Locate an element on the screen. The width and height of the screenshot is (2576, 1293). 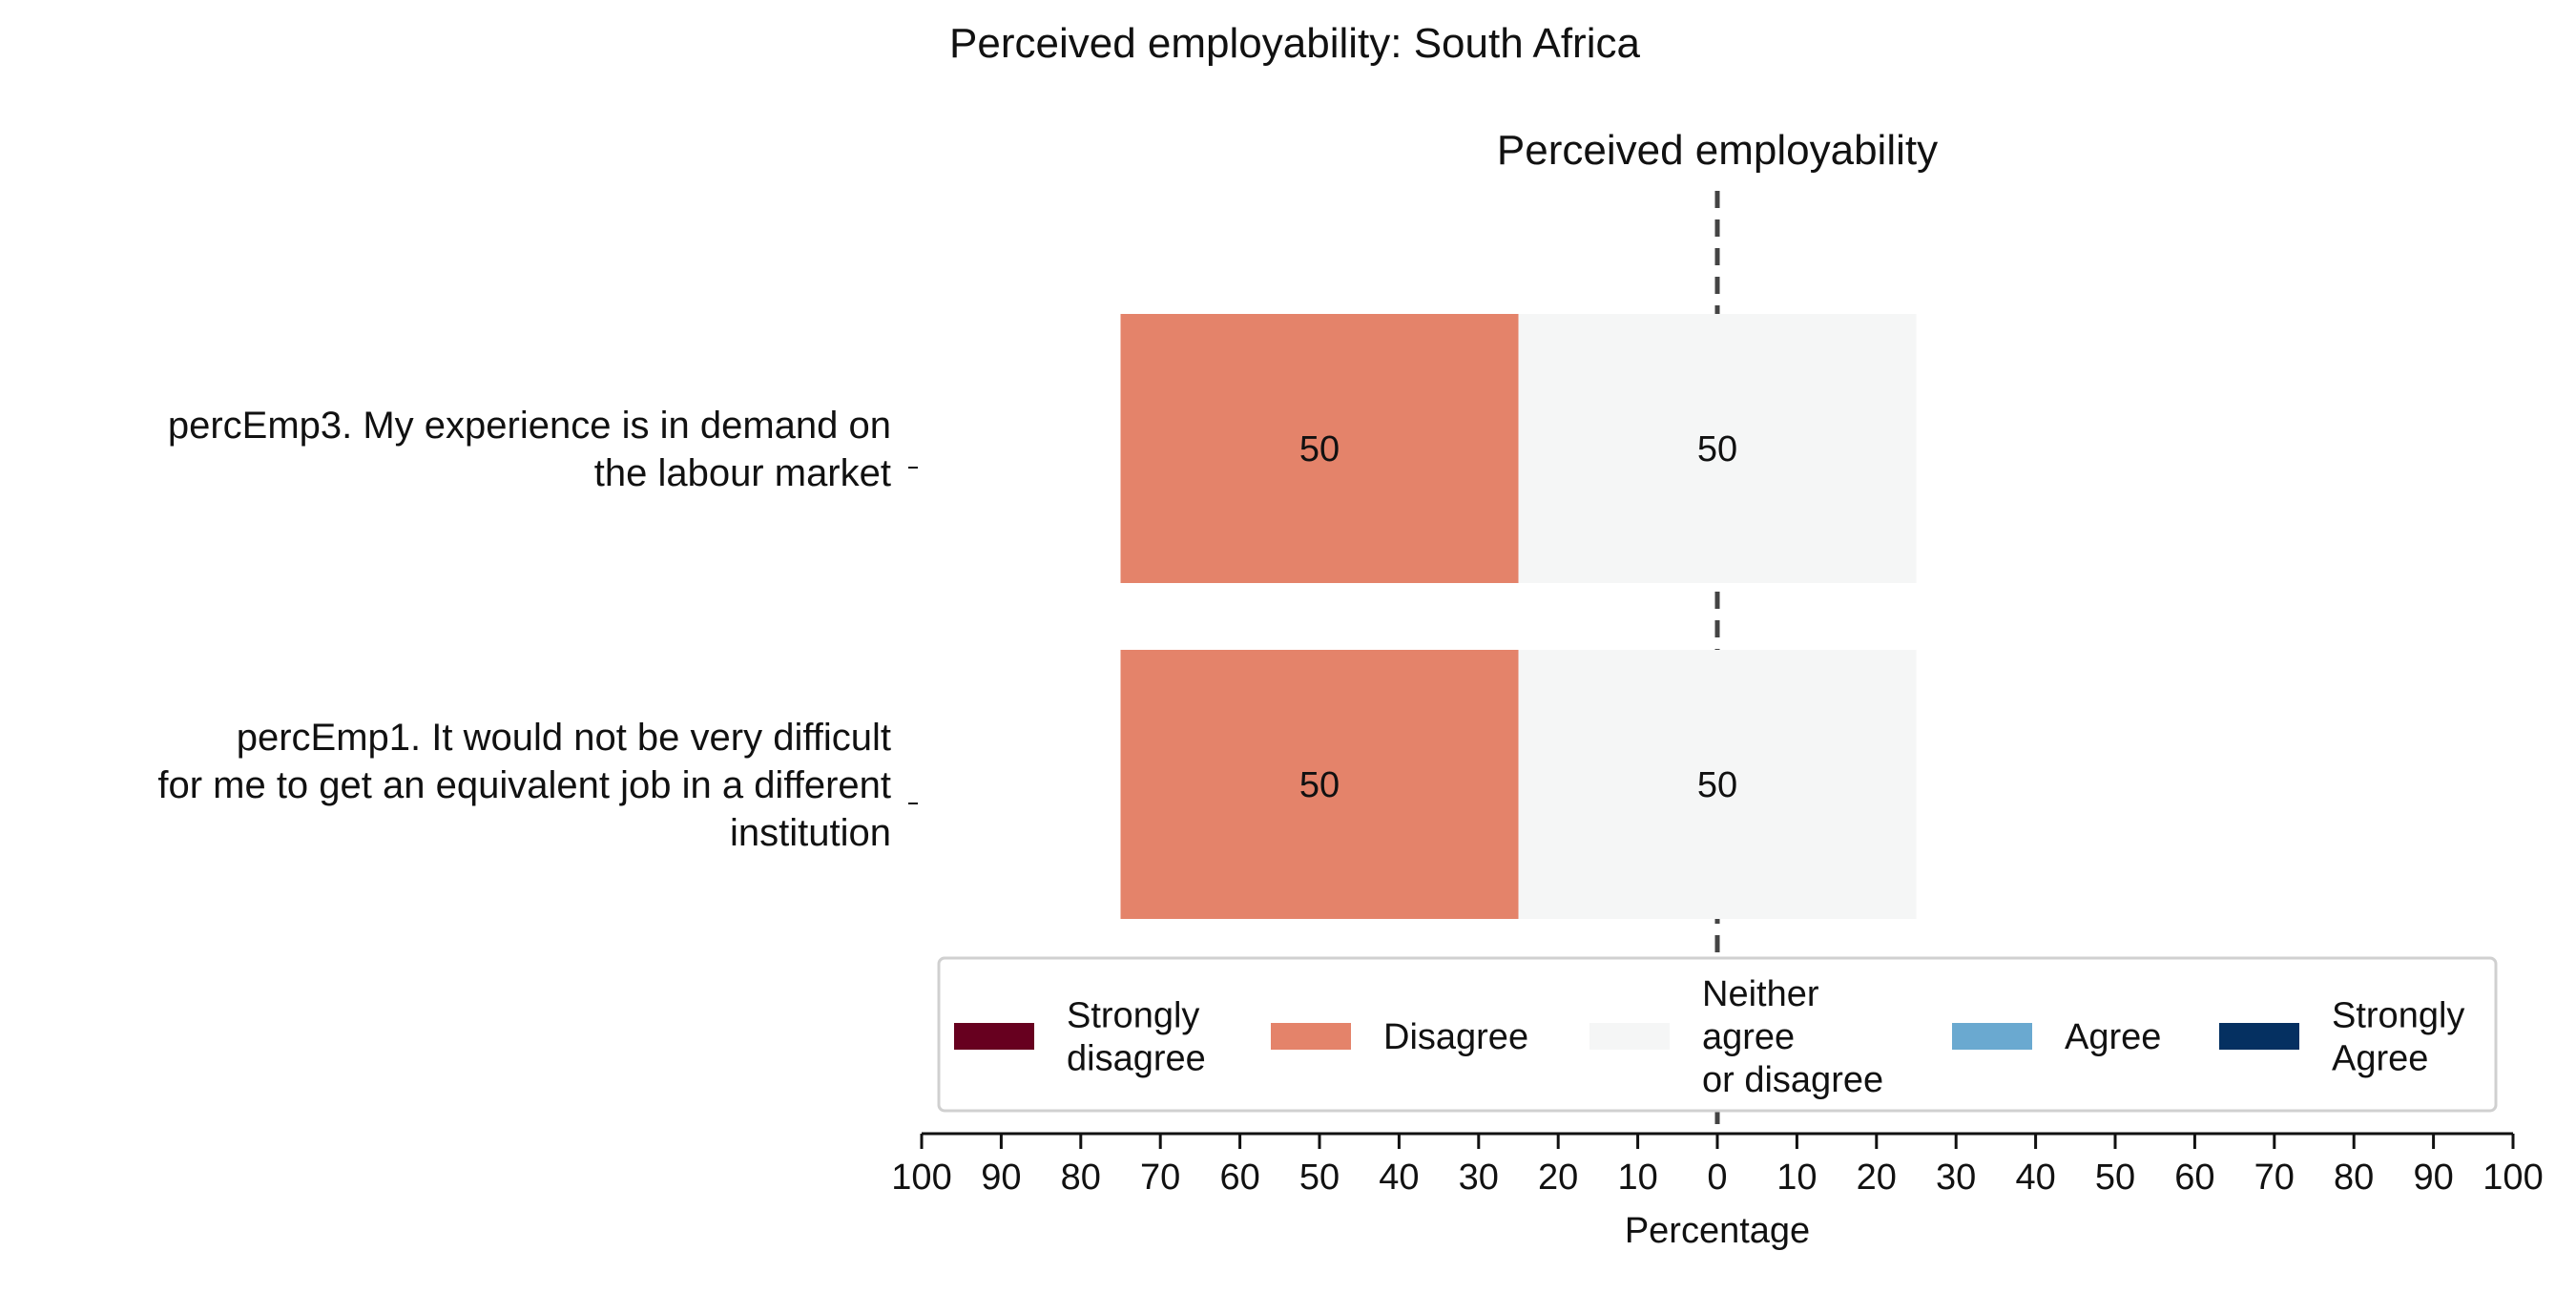
legend-label: Neither is located at coordinates (1760, 994).